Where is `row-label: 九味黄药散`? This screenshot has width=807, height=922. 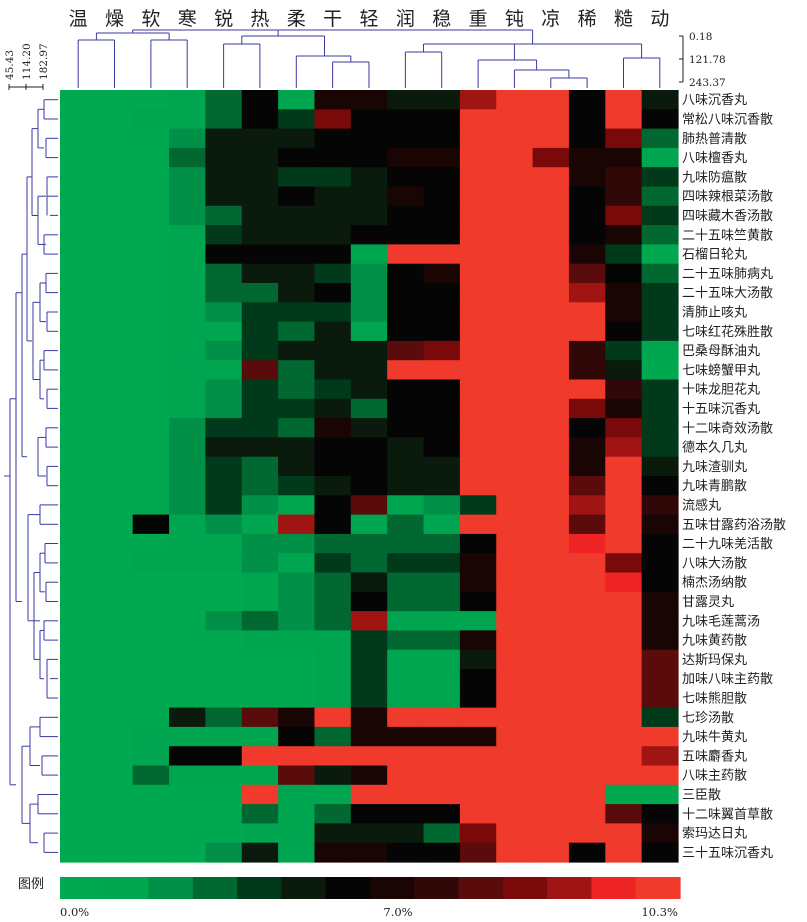 row-label: 九味黄药散 is located at coordinates (714, 641).